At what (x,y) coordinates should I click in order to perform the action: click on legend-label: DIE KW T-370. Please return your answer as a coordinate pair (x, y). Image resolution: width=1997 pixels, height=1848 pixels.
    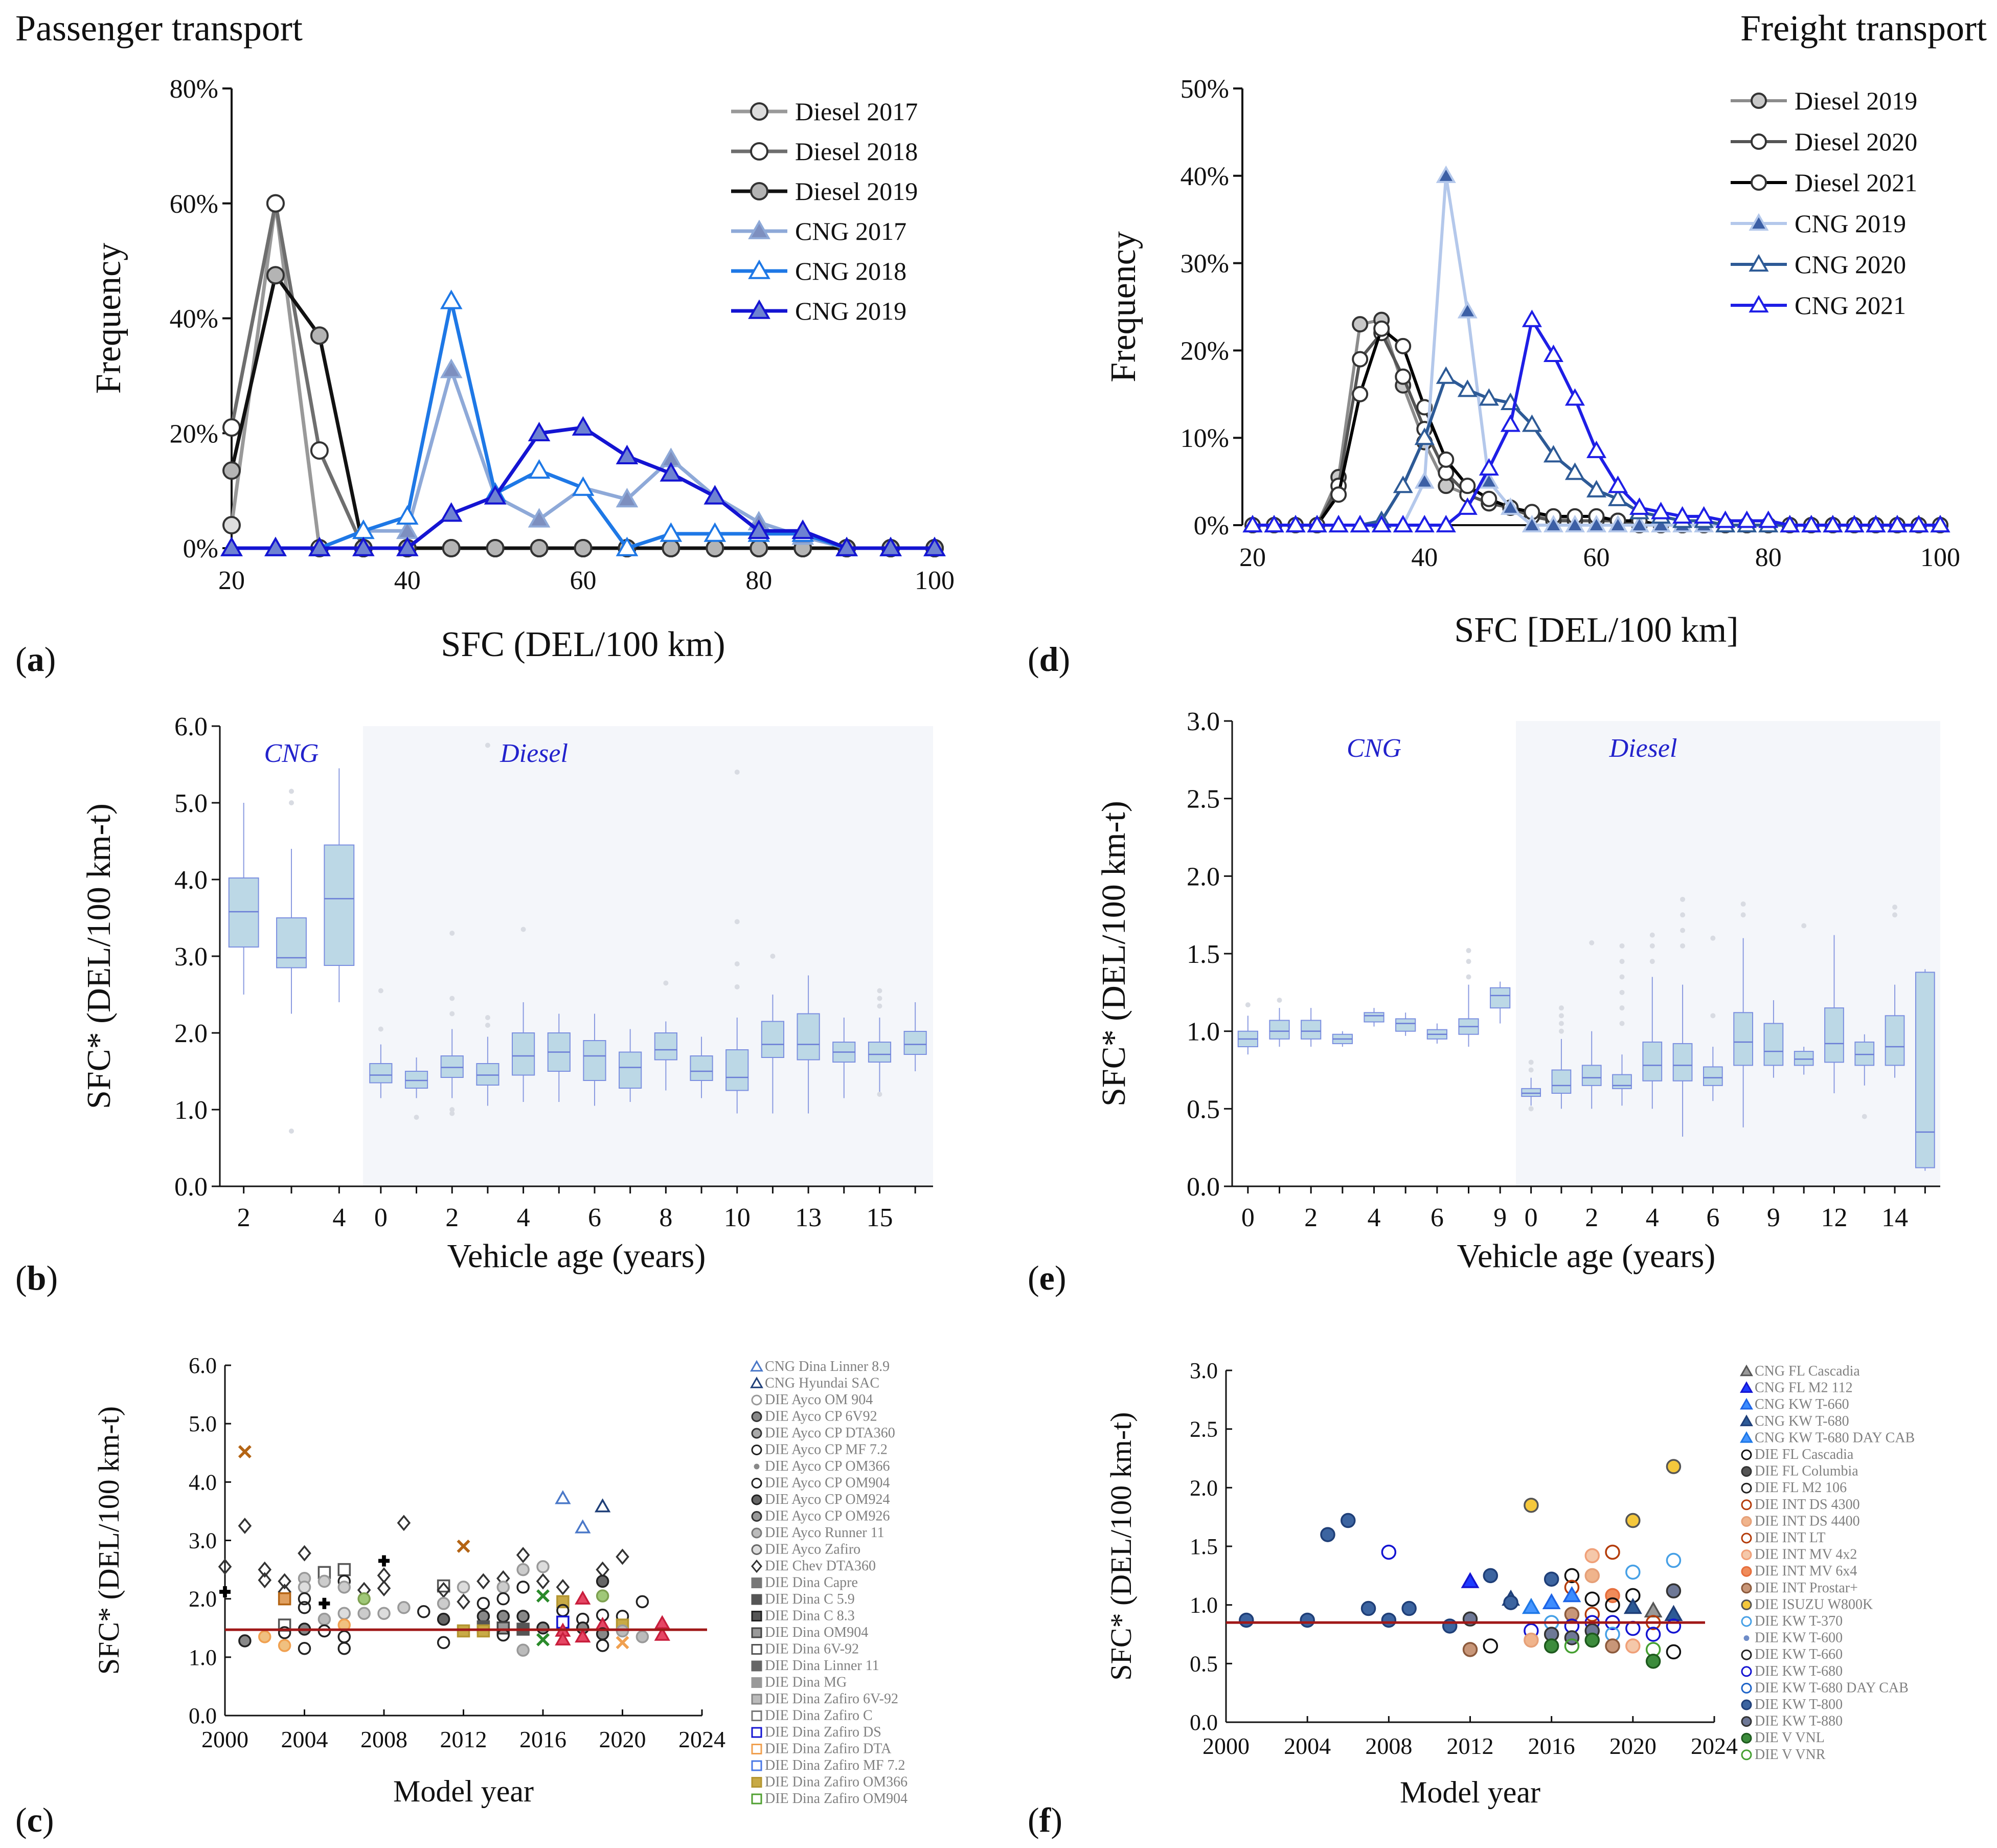
    Looking at the image, I should click on (1799, 1621).